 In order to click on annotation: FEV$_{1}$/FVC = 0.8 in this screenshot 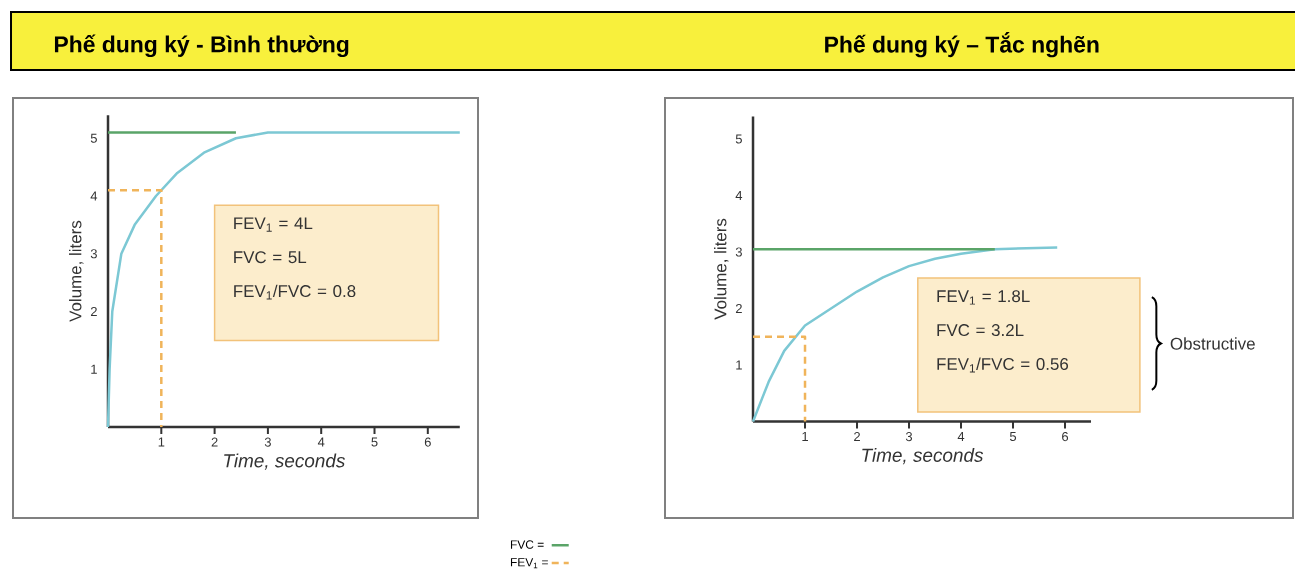, I will do `click(295, 292)`.